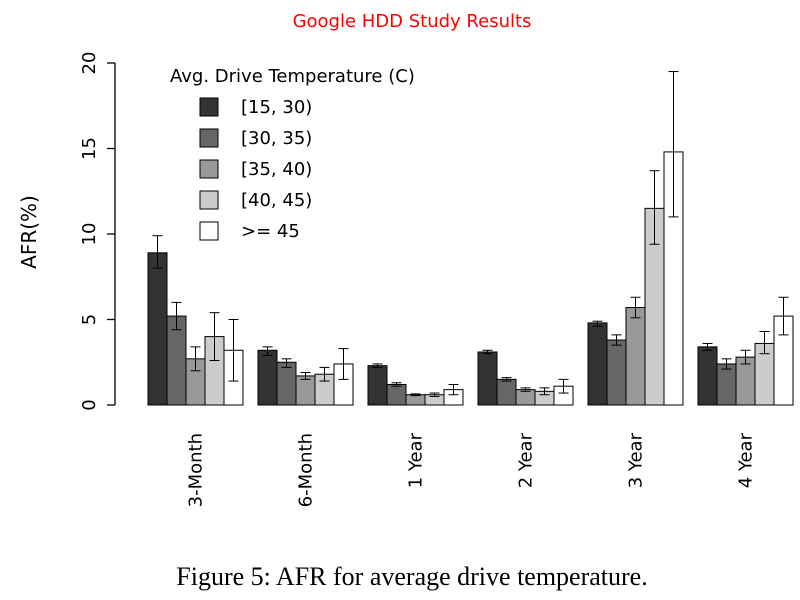  Describe the element at coordinates (276, 200) in the screenshot. I see `legend-label: [40, 45)` at that location.